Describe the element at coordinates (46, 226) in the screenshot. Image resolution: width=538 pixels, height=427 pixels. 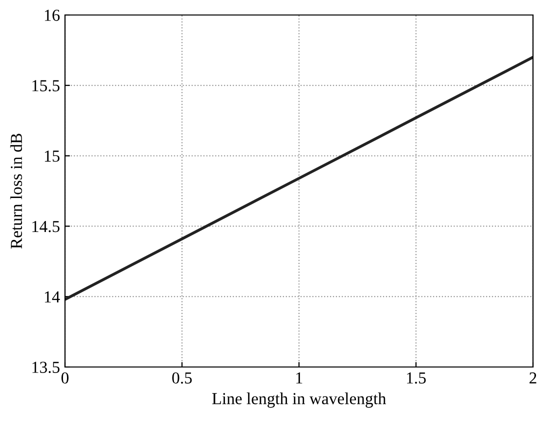
I see `y-tick-label: 14.5` at that location.